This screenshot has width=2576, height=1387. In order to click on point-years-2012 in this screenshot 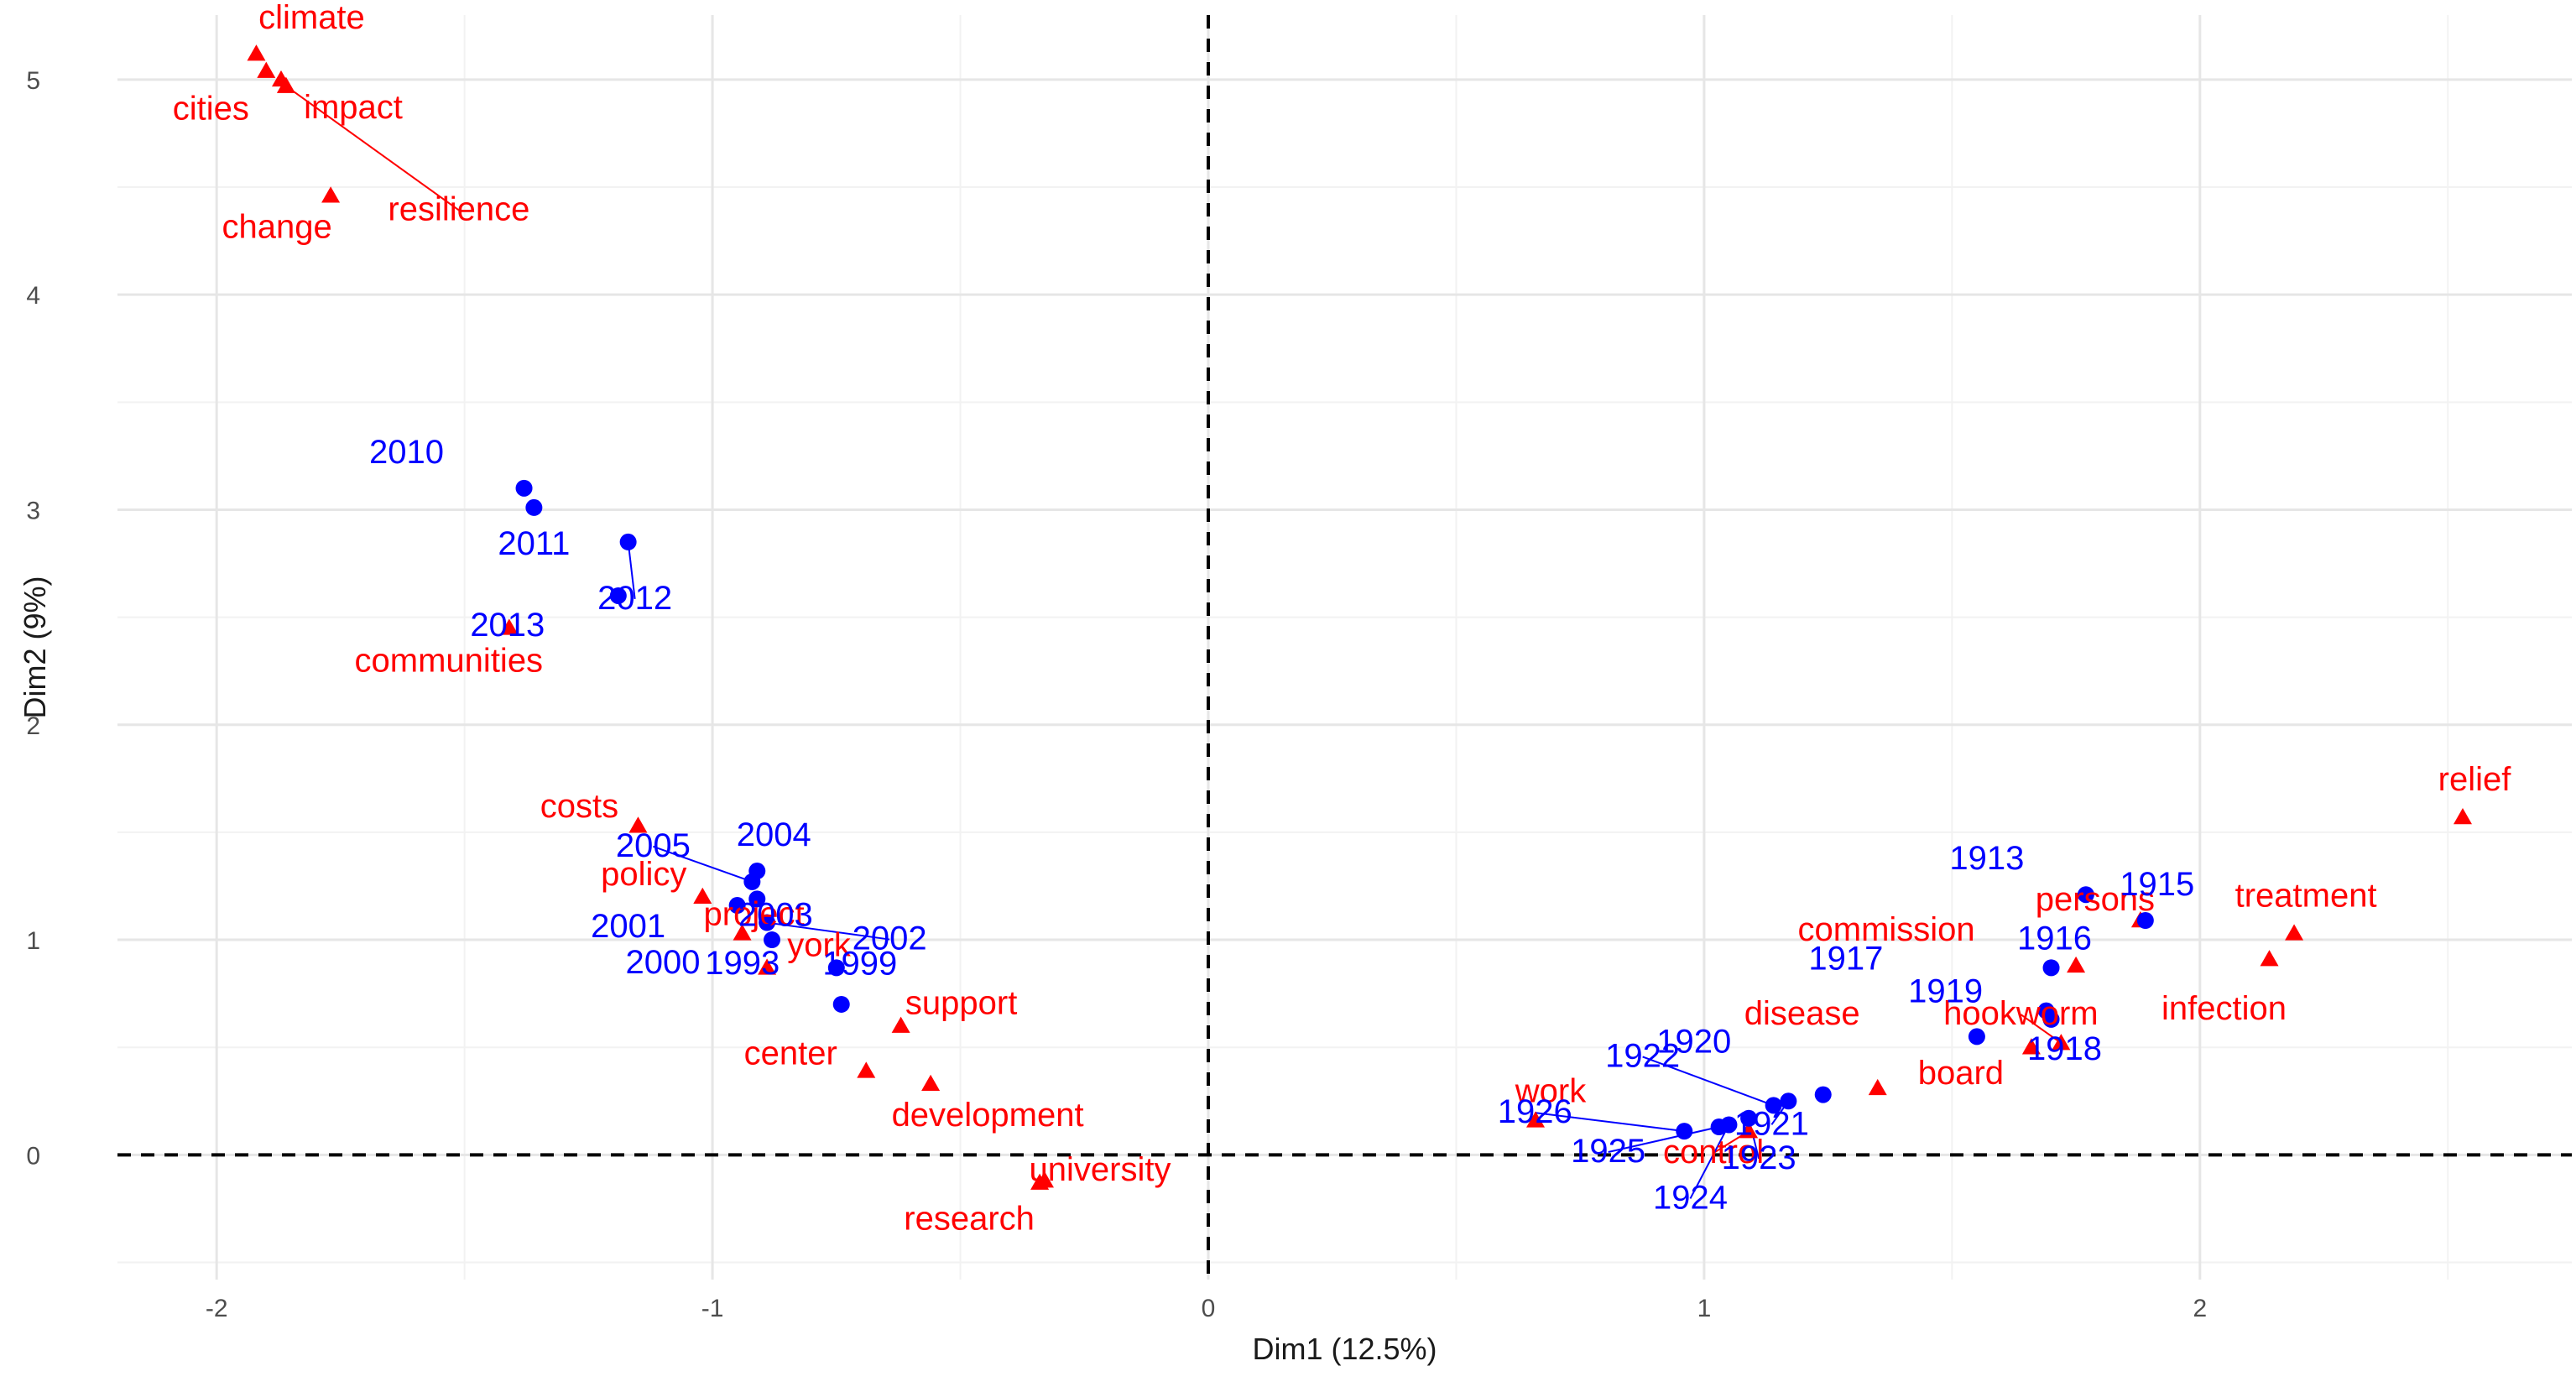, I will do `click(628, 541)`.